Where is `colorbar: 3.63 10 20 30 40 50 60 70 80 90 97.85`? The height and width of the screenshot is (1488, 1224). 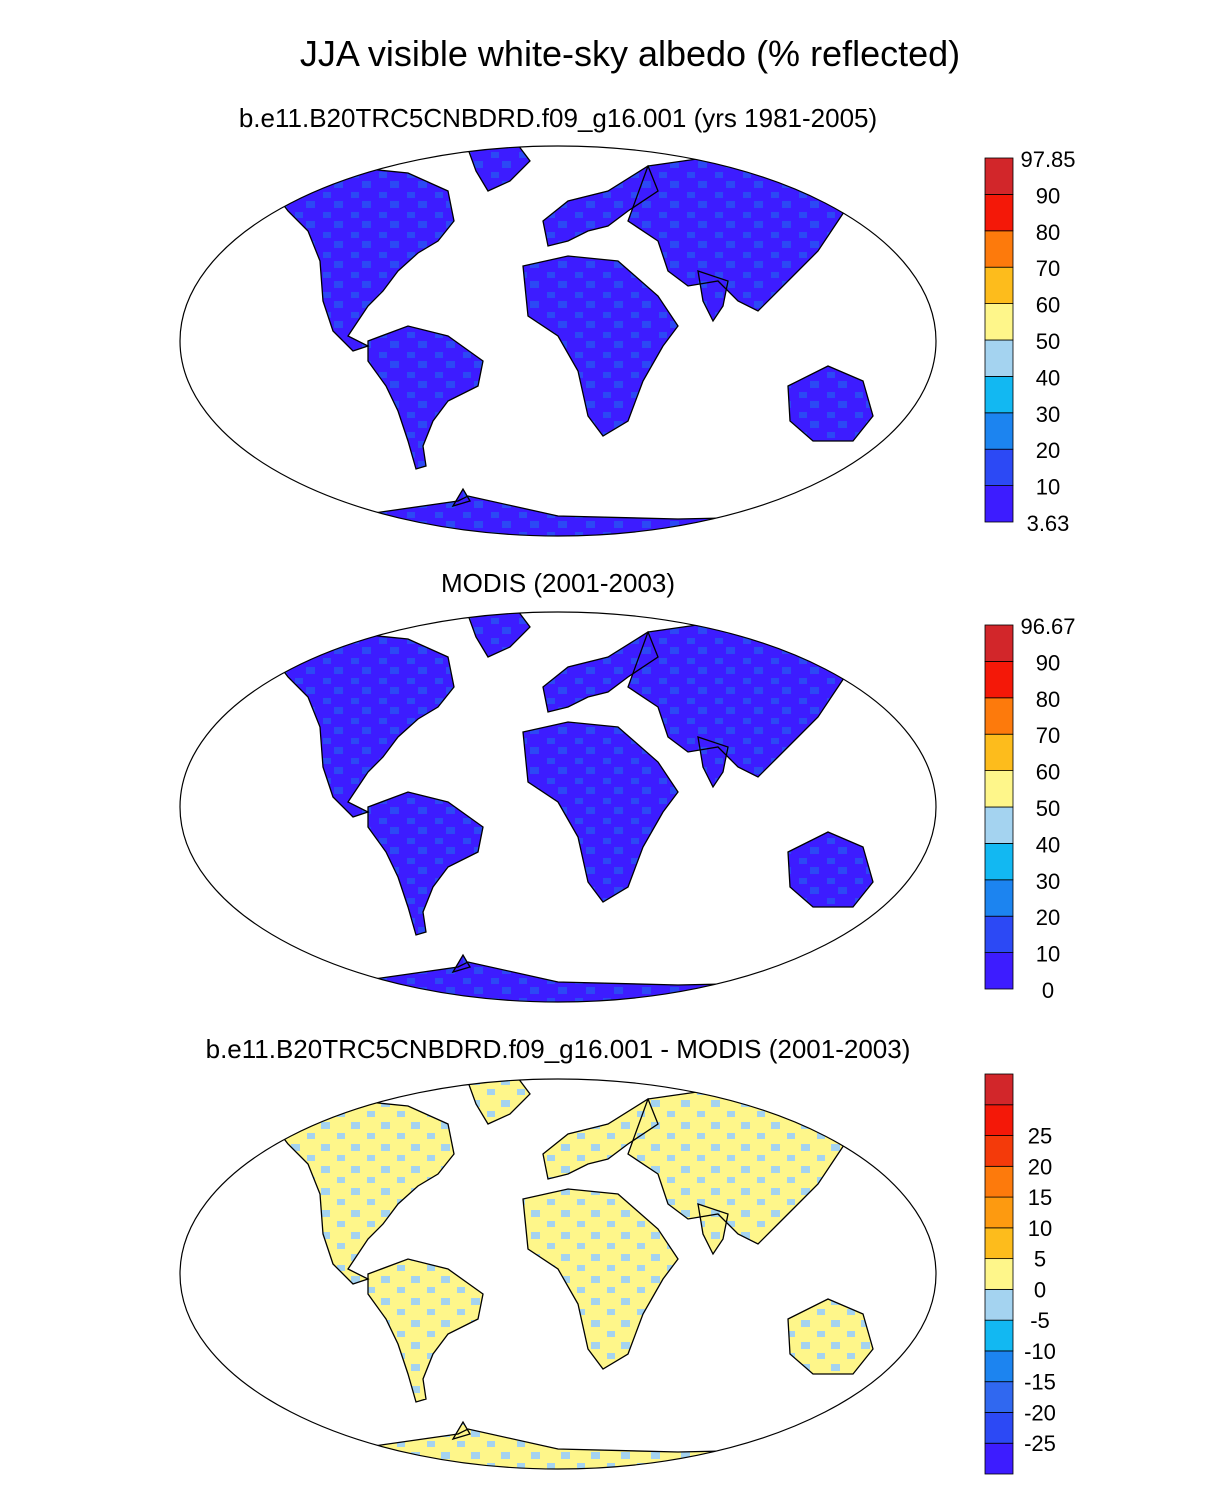
colorbar: 3.63 10 20 30 40 50 60 70 80 90 97.85 is located at coordinates (1030, 341).